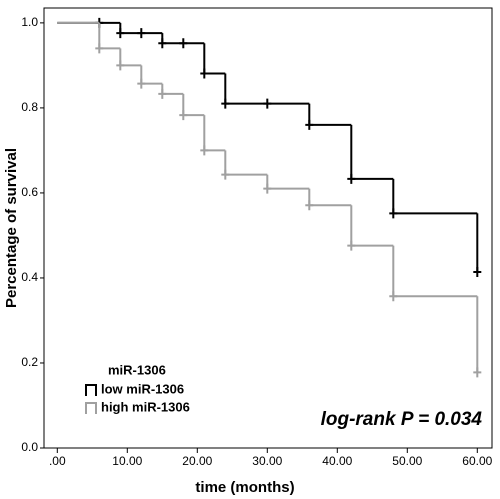 This screenshot has height=499, width=500. I want to click on x-tick-label: .00, so click(57, 461).